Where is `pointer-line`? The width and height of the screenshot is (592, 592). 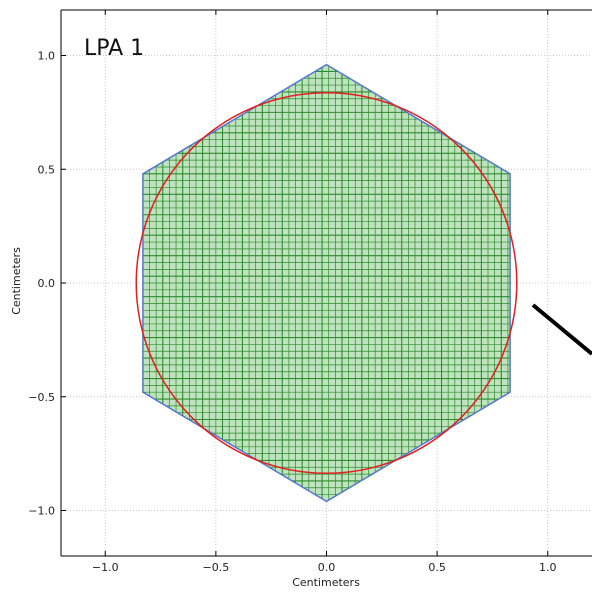 pointer-line is located at coordinates (561, 329).